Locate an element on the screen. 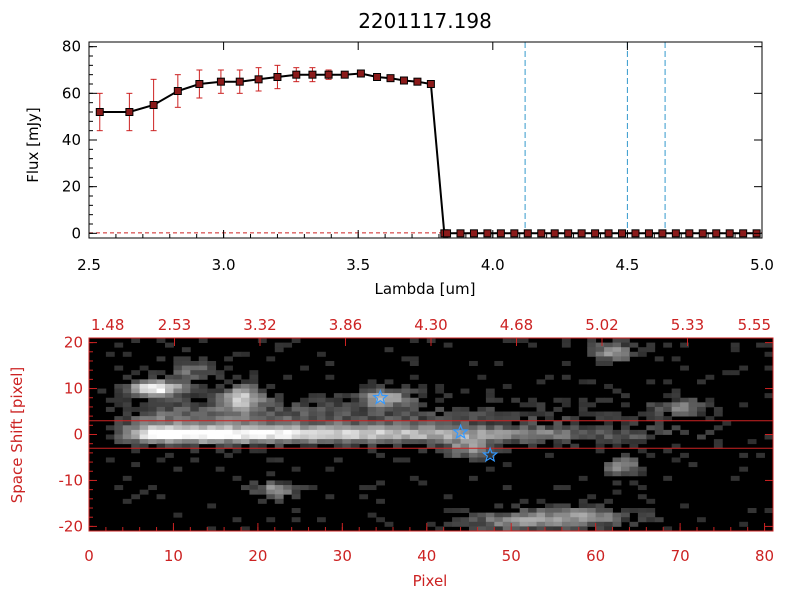 The height and width of the screenshot is (600, 800). image-top-tick-8: 5.55 is located at coordinates (754, 325).